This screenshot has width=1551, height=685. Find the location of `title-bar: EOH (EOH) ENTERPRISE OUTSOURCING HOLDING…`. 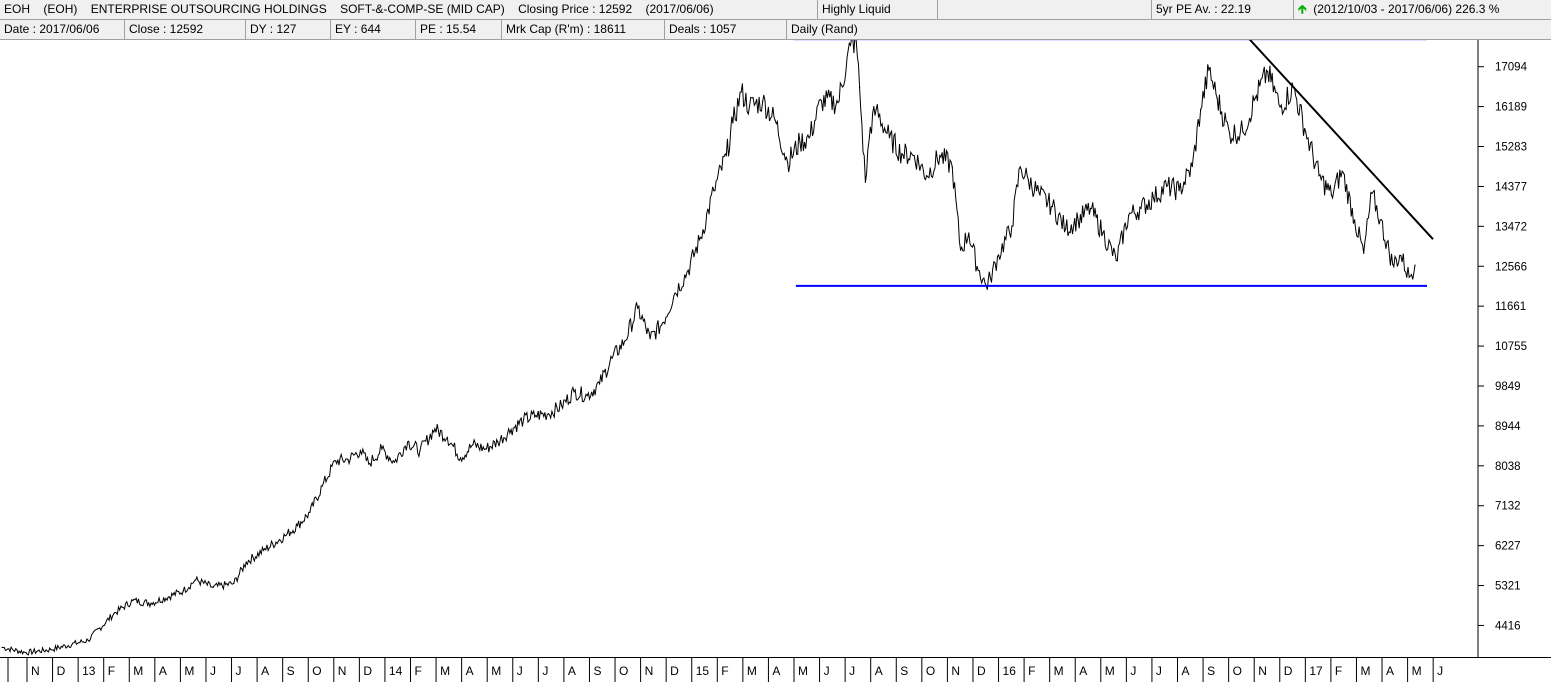

title-bar: EOH (EOH) ENTERPRISE OUTSOURCING HOLDING… is located at coordinates (775, 10).